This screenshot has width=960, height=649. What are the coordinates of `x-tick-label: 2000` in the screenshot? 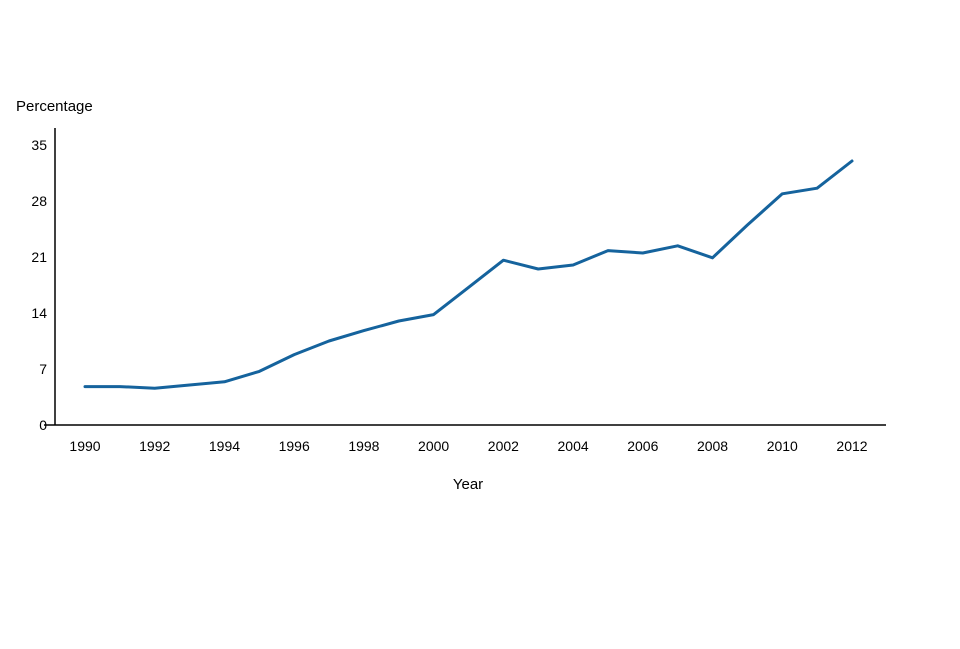 It's located at (433, 446).